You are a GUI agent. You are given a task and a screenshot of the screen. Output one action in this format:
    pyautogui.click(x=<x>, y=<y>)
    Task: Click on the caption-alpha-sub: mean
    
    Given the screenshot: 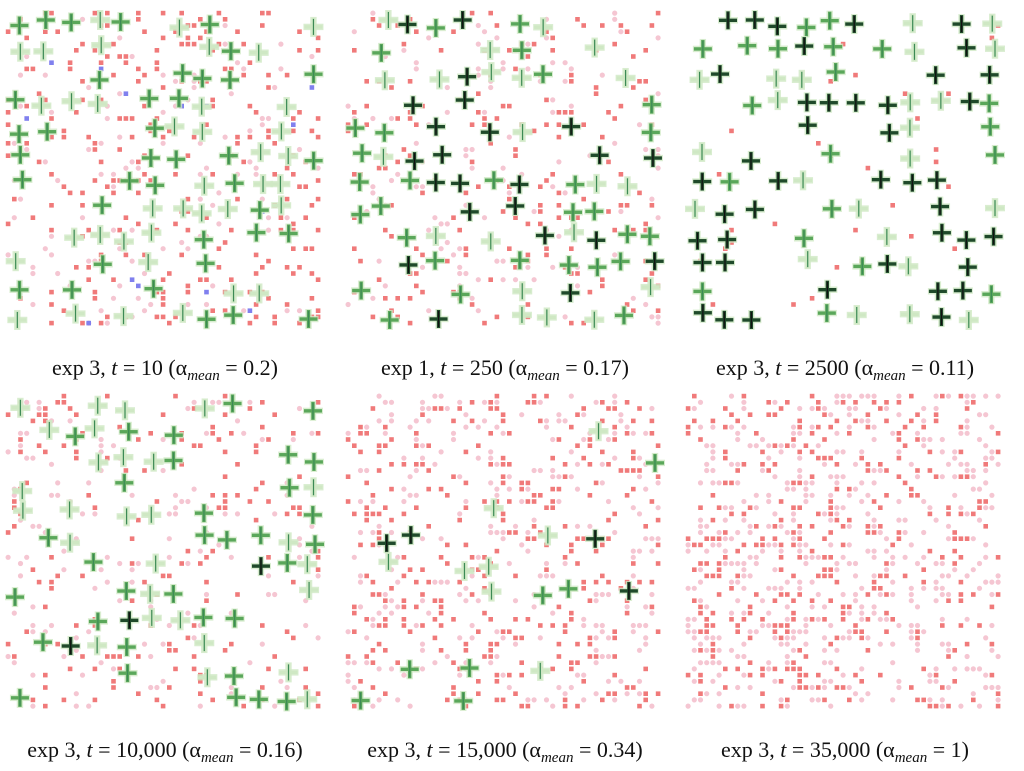 What is the action you would take?
    pyautogui.click(x=543, y=376)
    